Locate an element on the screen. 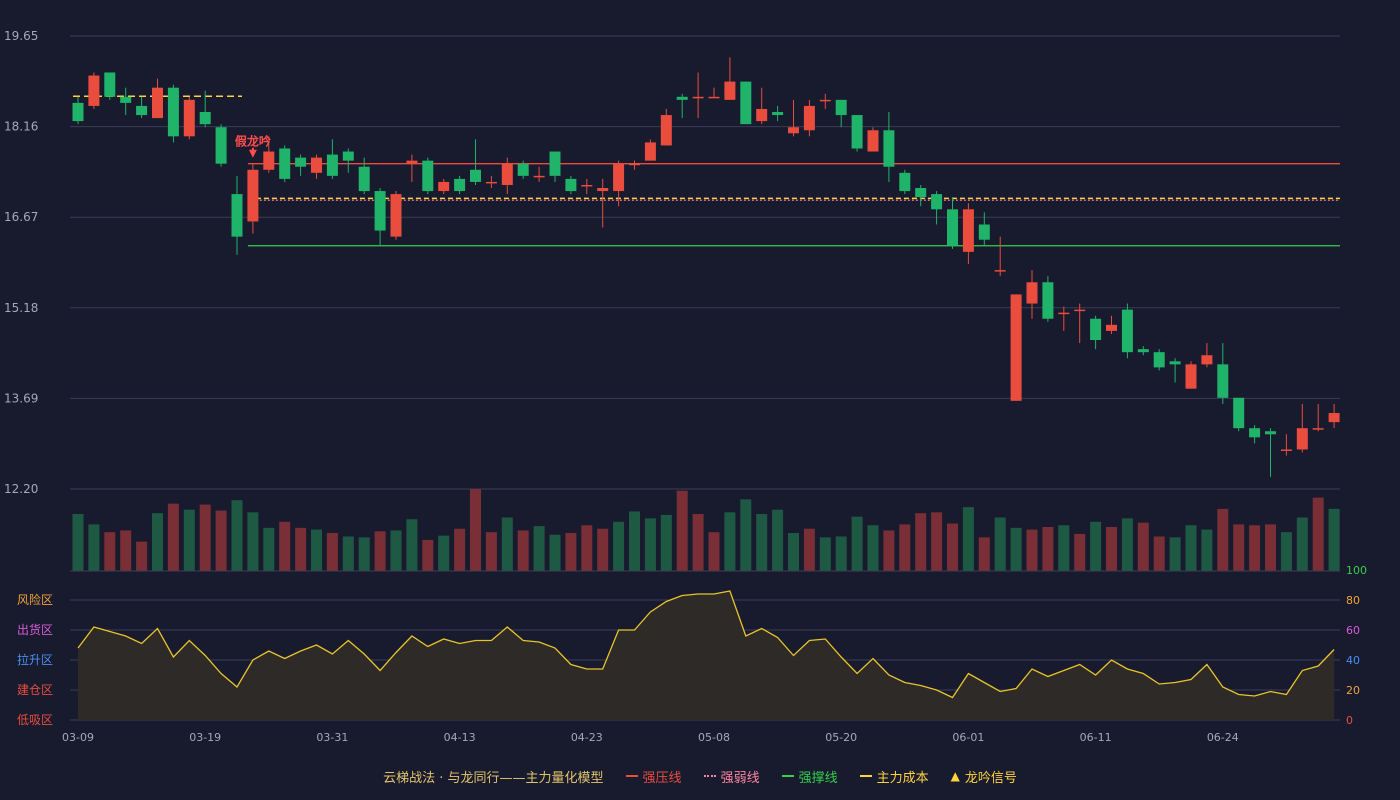  osc-tick-label: 20 is located at coordinates (1353, 690).